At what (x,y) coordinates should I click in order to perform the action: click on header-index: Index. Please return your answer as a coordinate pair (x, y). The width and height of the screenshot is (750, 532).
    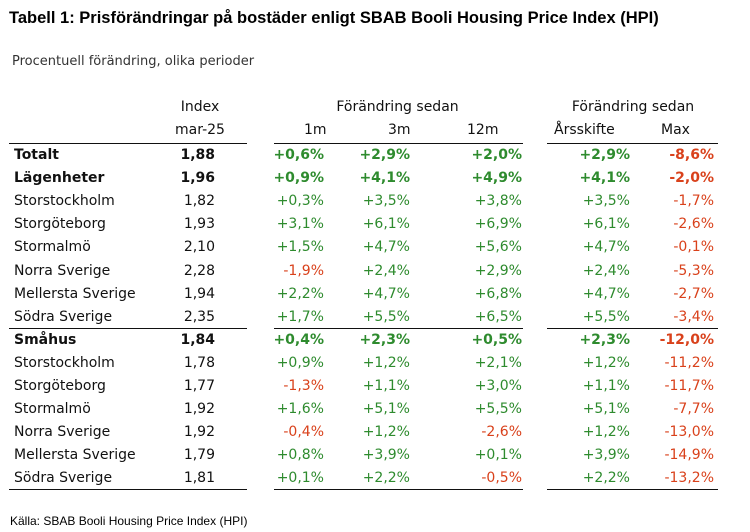
    Looking at the image, I should click on (200, 107).